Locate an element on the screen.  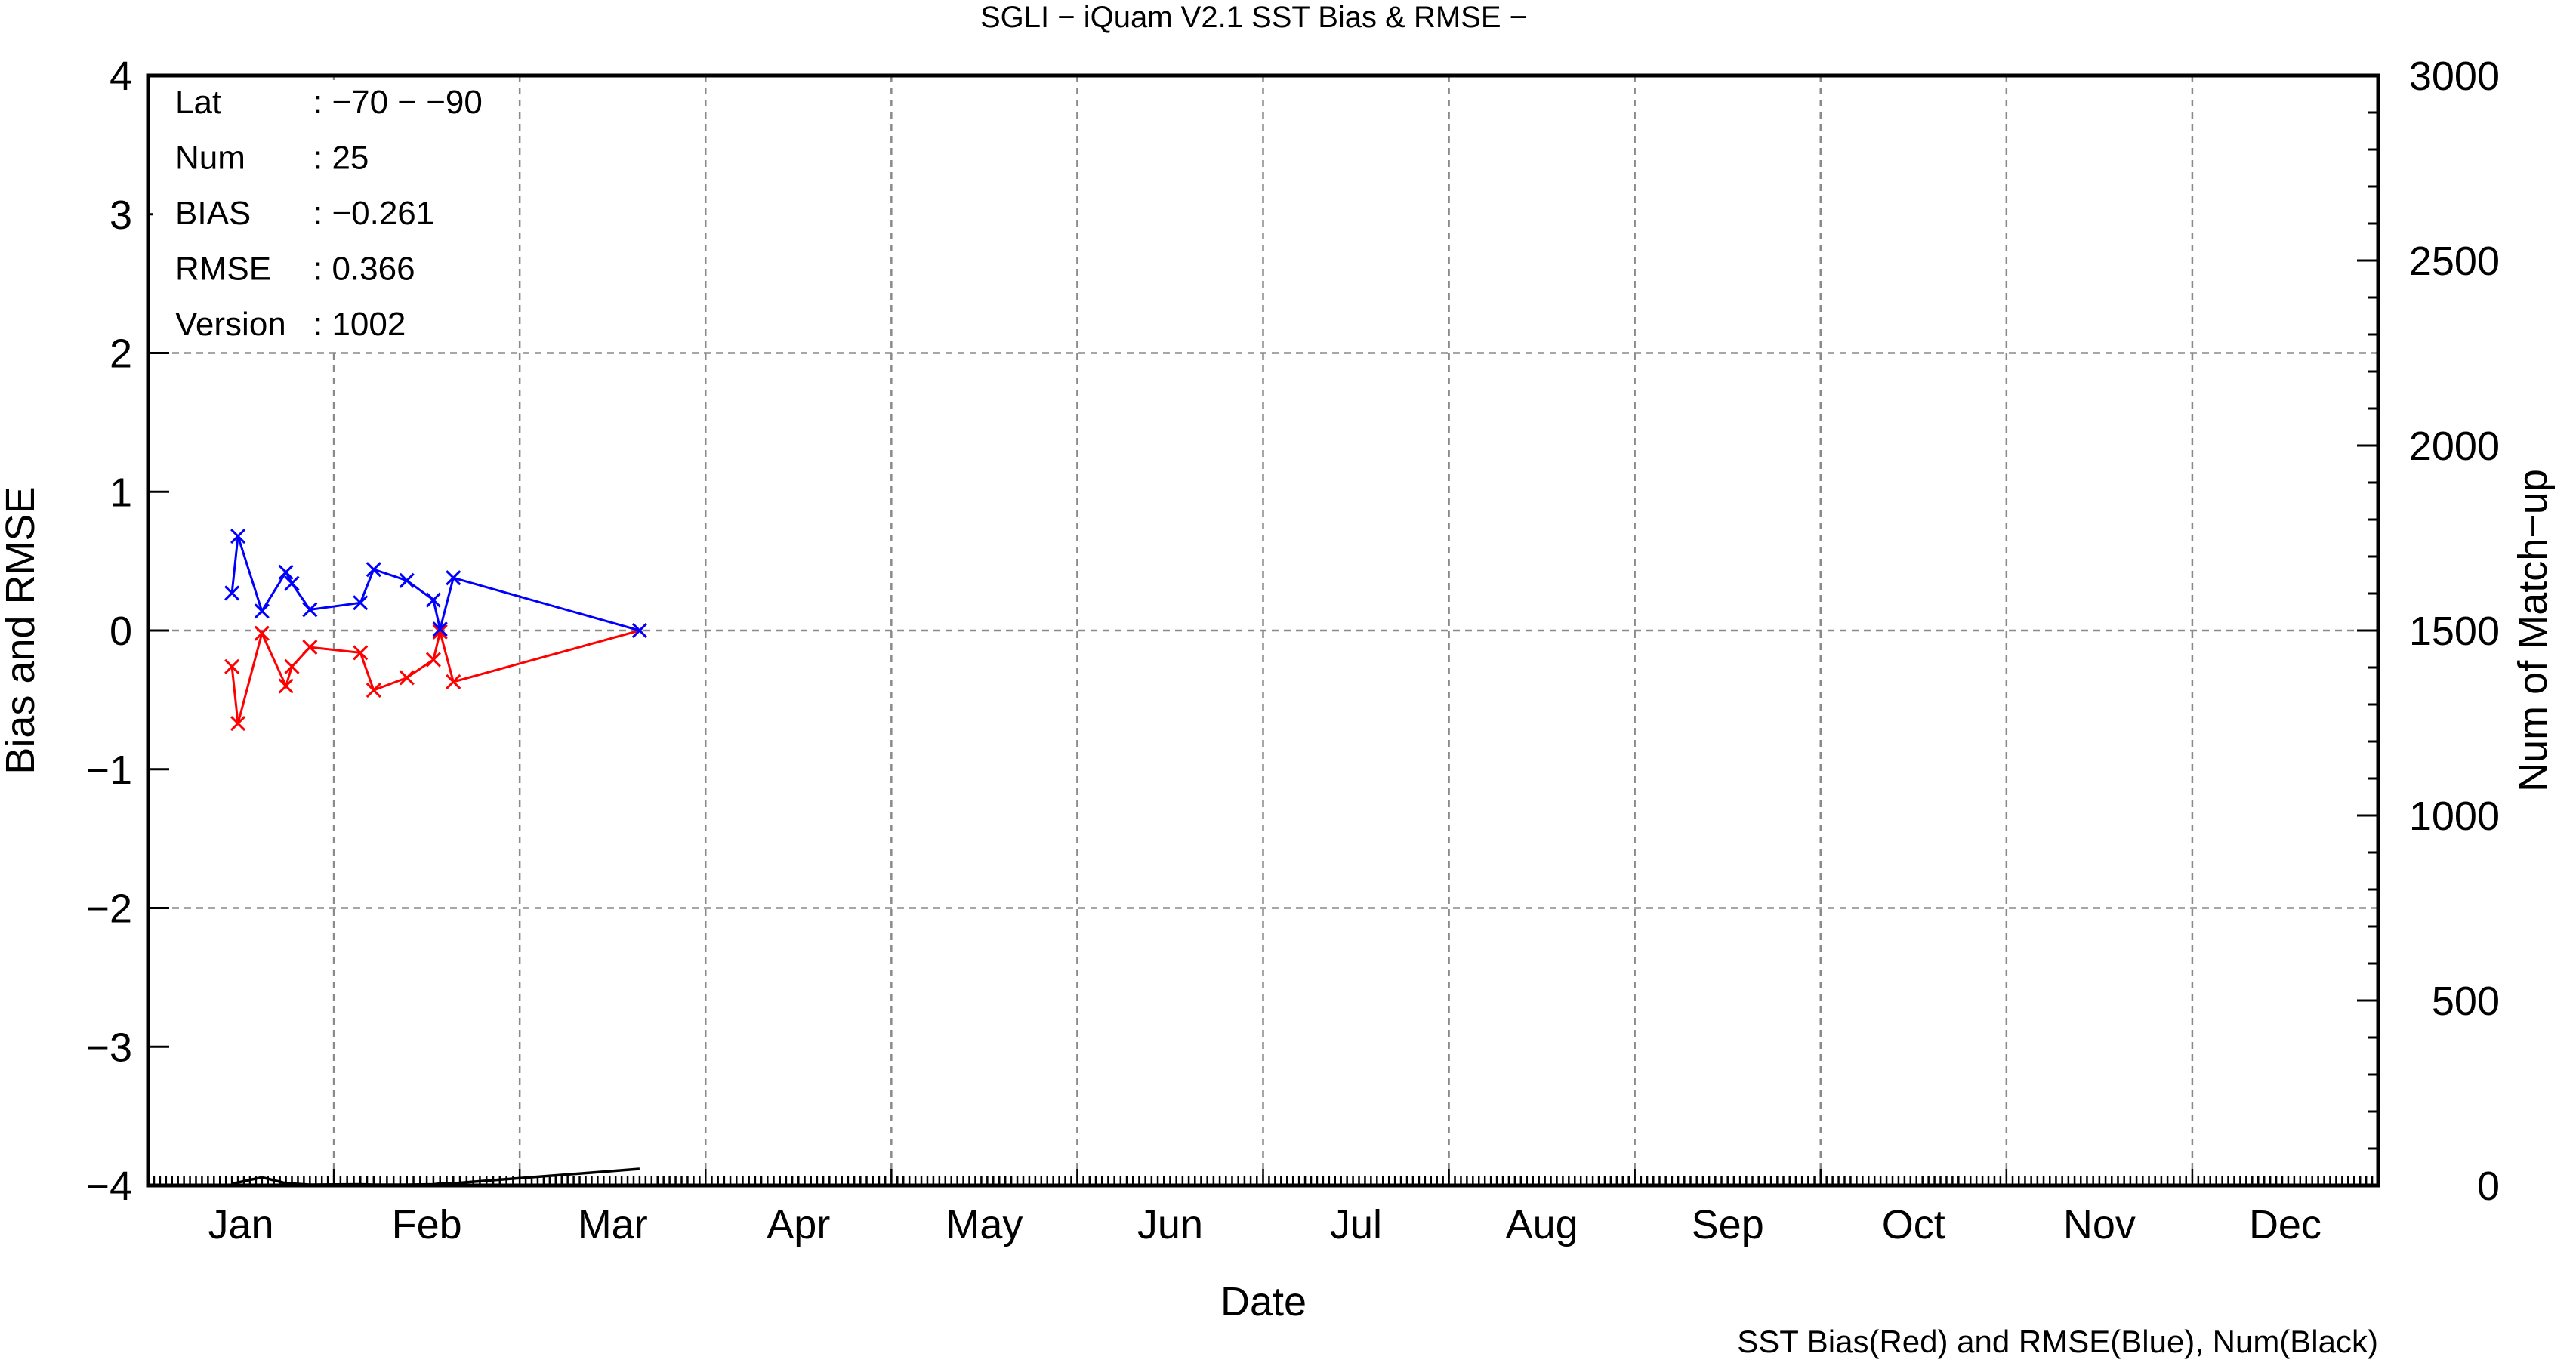
y2-tick-label: 3000 is located at coordinates (2454, 76).